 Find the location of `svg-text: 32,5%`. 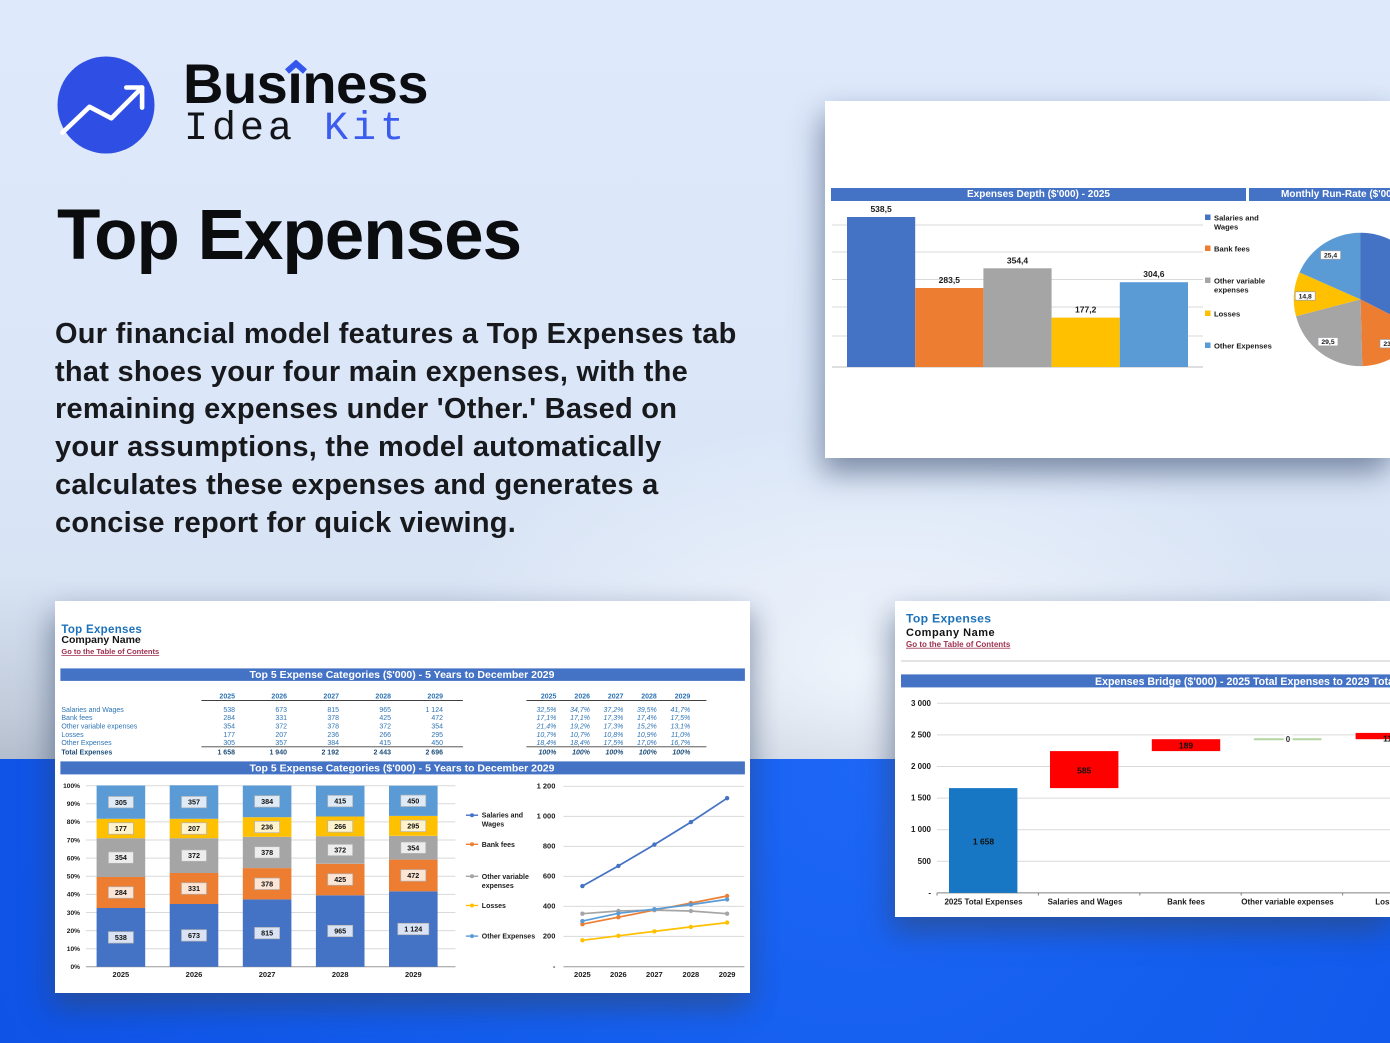

svg-text: 32,5% is located at coordinates (547, 710).